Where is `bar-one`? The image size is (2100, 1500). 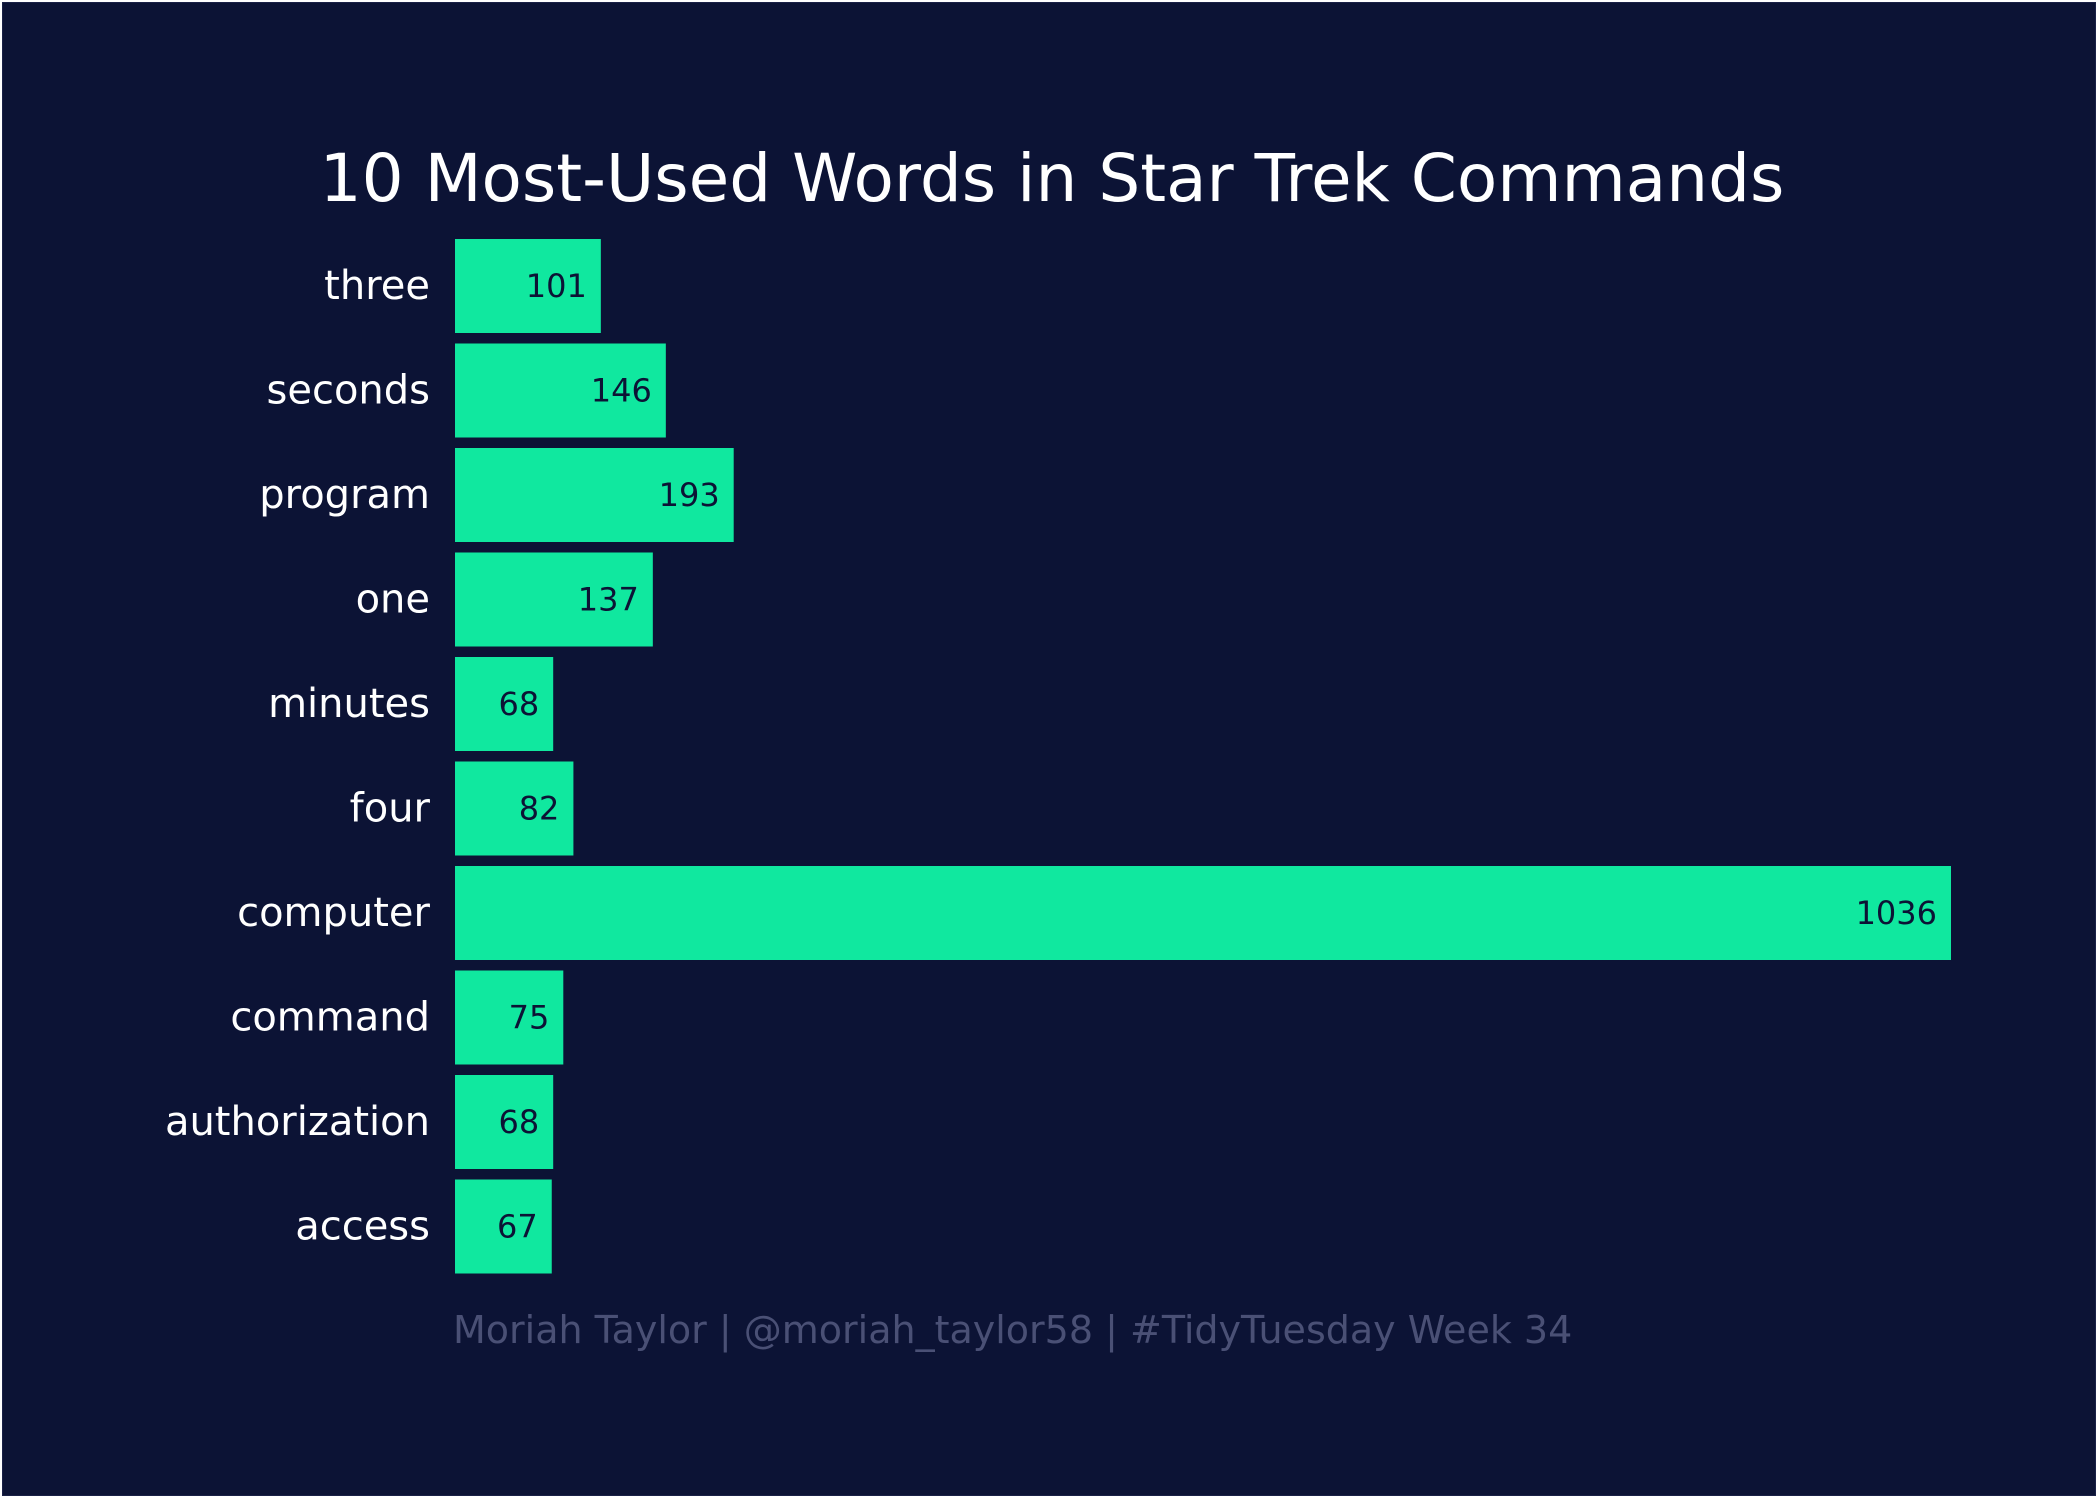 bar-one is located at coordinates (554, 599).